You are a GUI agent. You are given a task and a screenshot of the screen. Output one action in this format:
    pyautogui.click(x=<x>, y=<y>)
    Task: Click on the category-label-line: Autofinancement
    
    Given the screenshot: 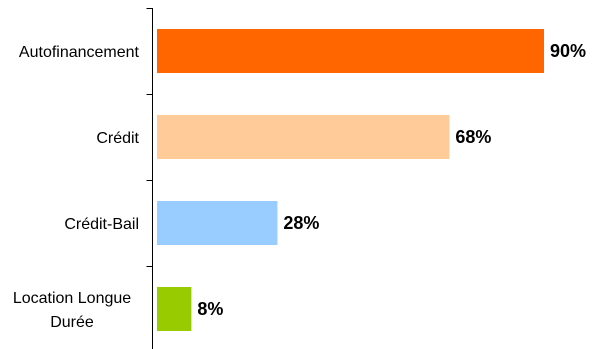 What is the action you would take?
    pyautogui.click(x=79, y=52)
    